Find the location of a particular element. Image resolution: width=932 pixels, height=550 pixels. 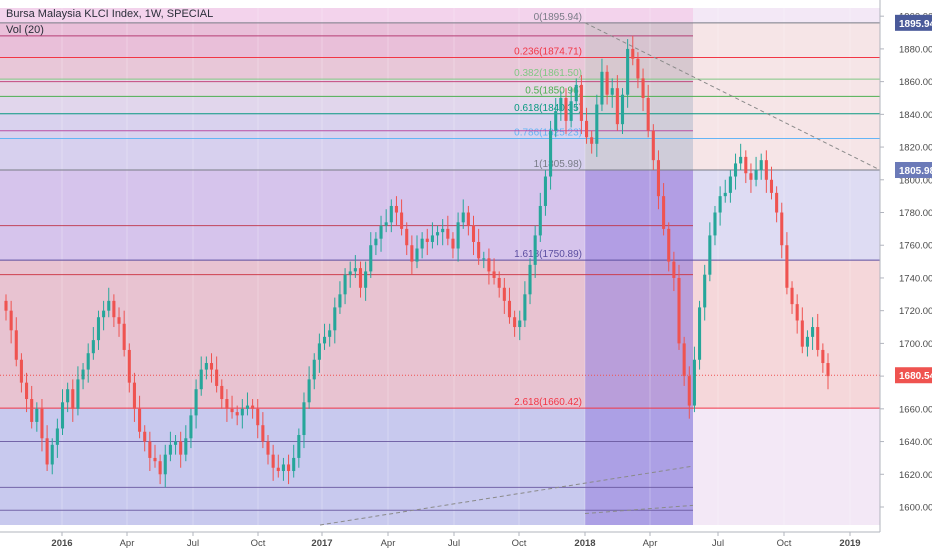

highlight-box-bottom is located at coordinates (639, 347).